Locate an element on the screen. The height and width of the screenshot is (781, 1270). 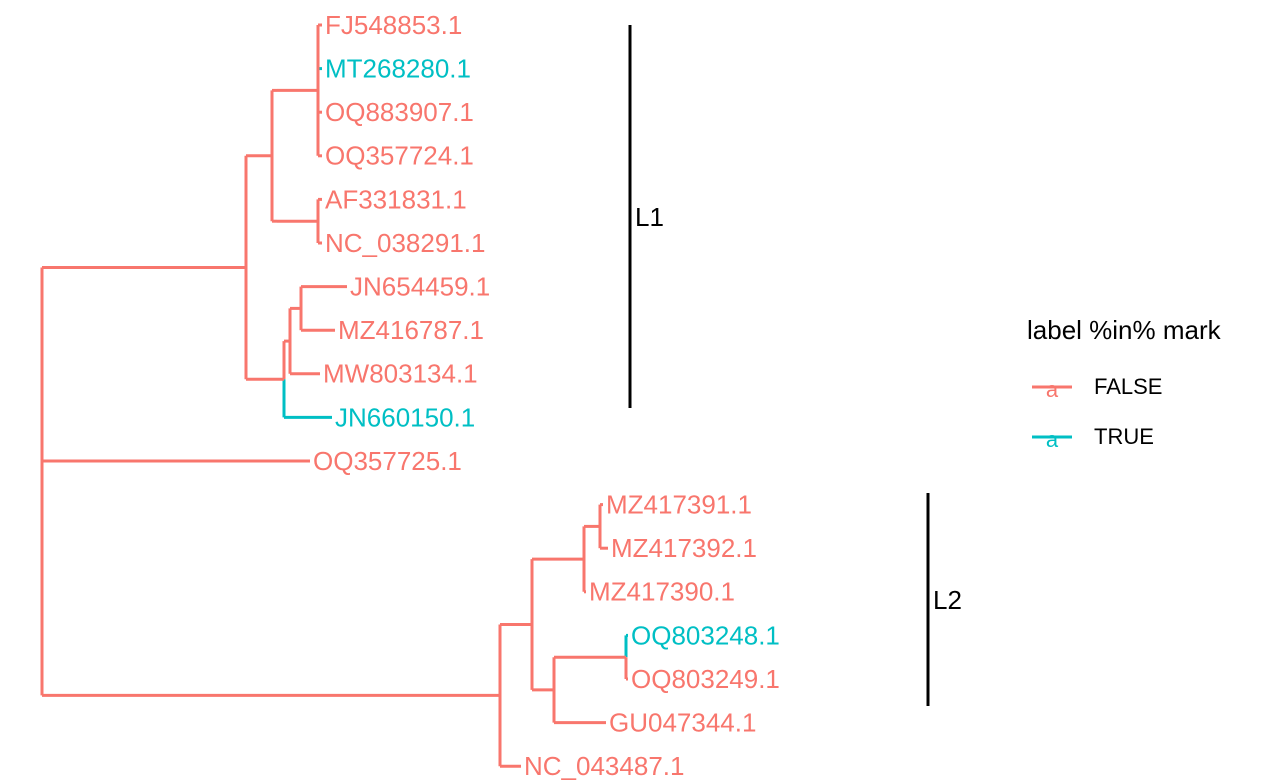
tip-label: MZ417391.1 is located at coordinates (679, 504).